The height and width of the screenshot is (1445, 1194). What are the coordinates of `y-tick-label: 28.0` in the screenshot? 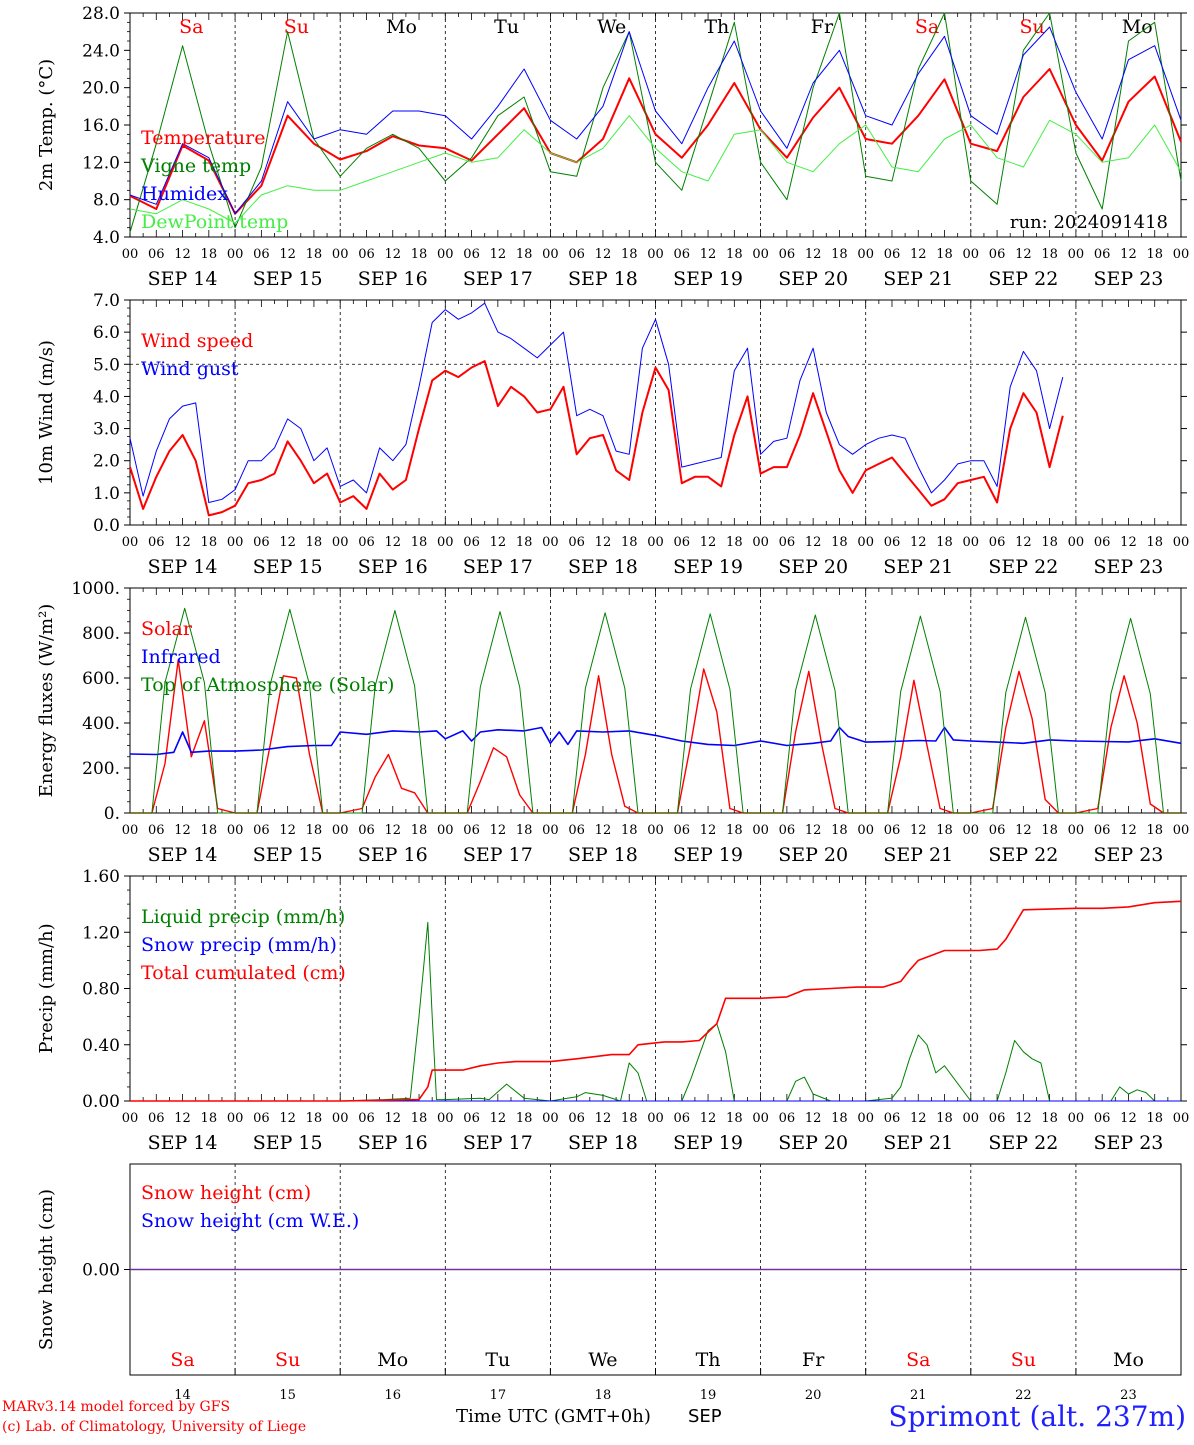 It's located at (101, 14).